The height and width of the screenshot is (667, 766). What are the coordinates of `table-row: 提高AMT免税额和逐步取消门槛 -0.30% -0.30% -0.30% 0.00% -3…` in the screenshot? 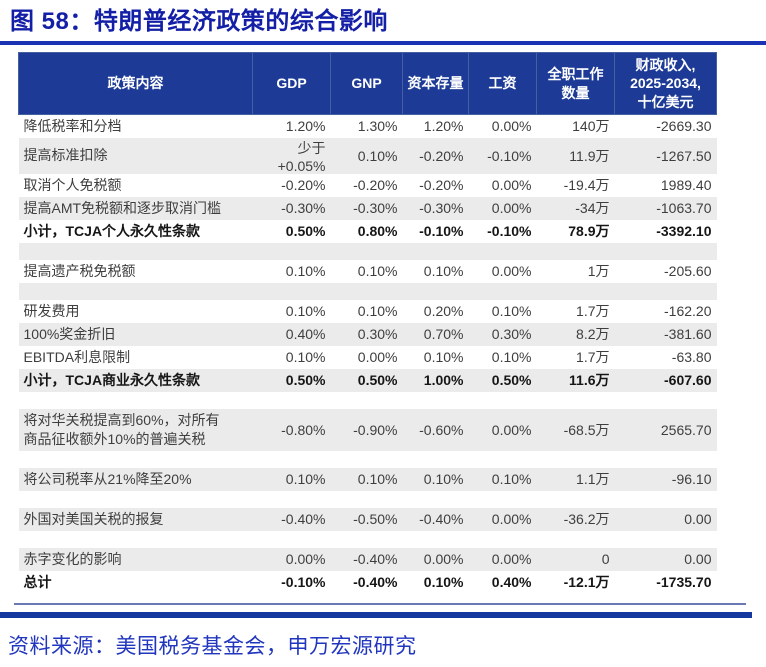 It's located at (367, 208).